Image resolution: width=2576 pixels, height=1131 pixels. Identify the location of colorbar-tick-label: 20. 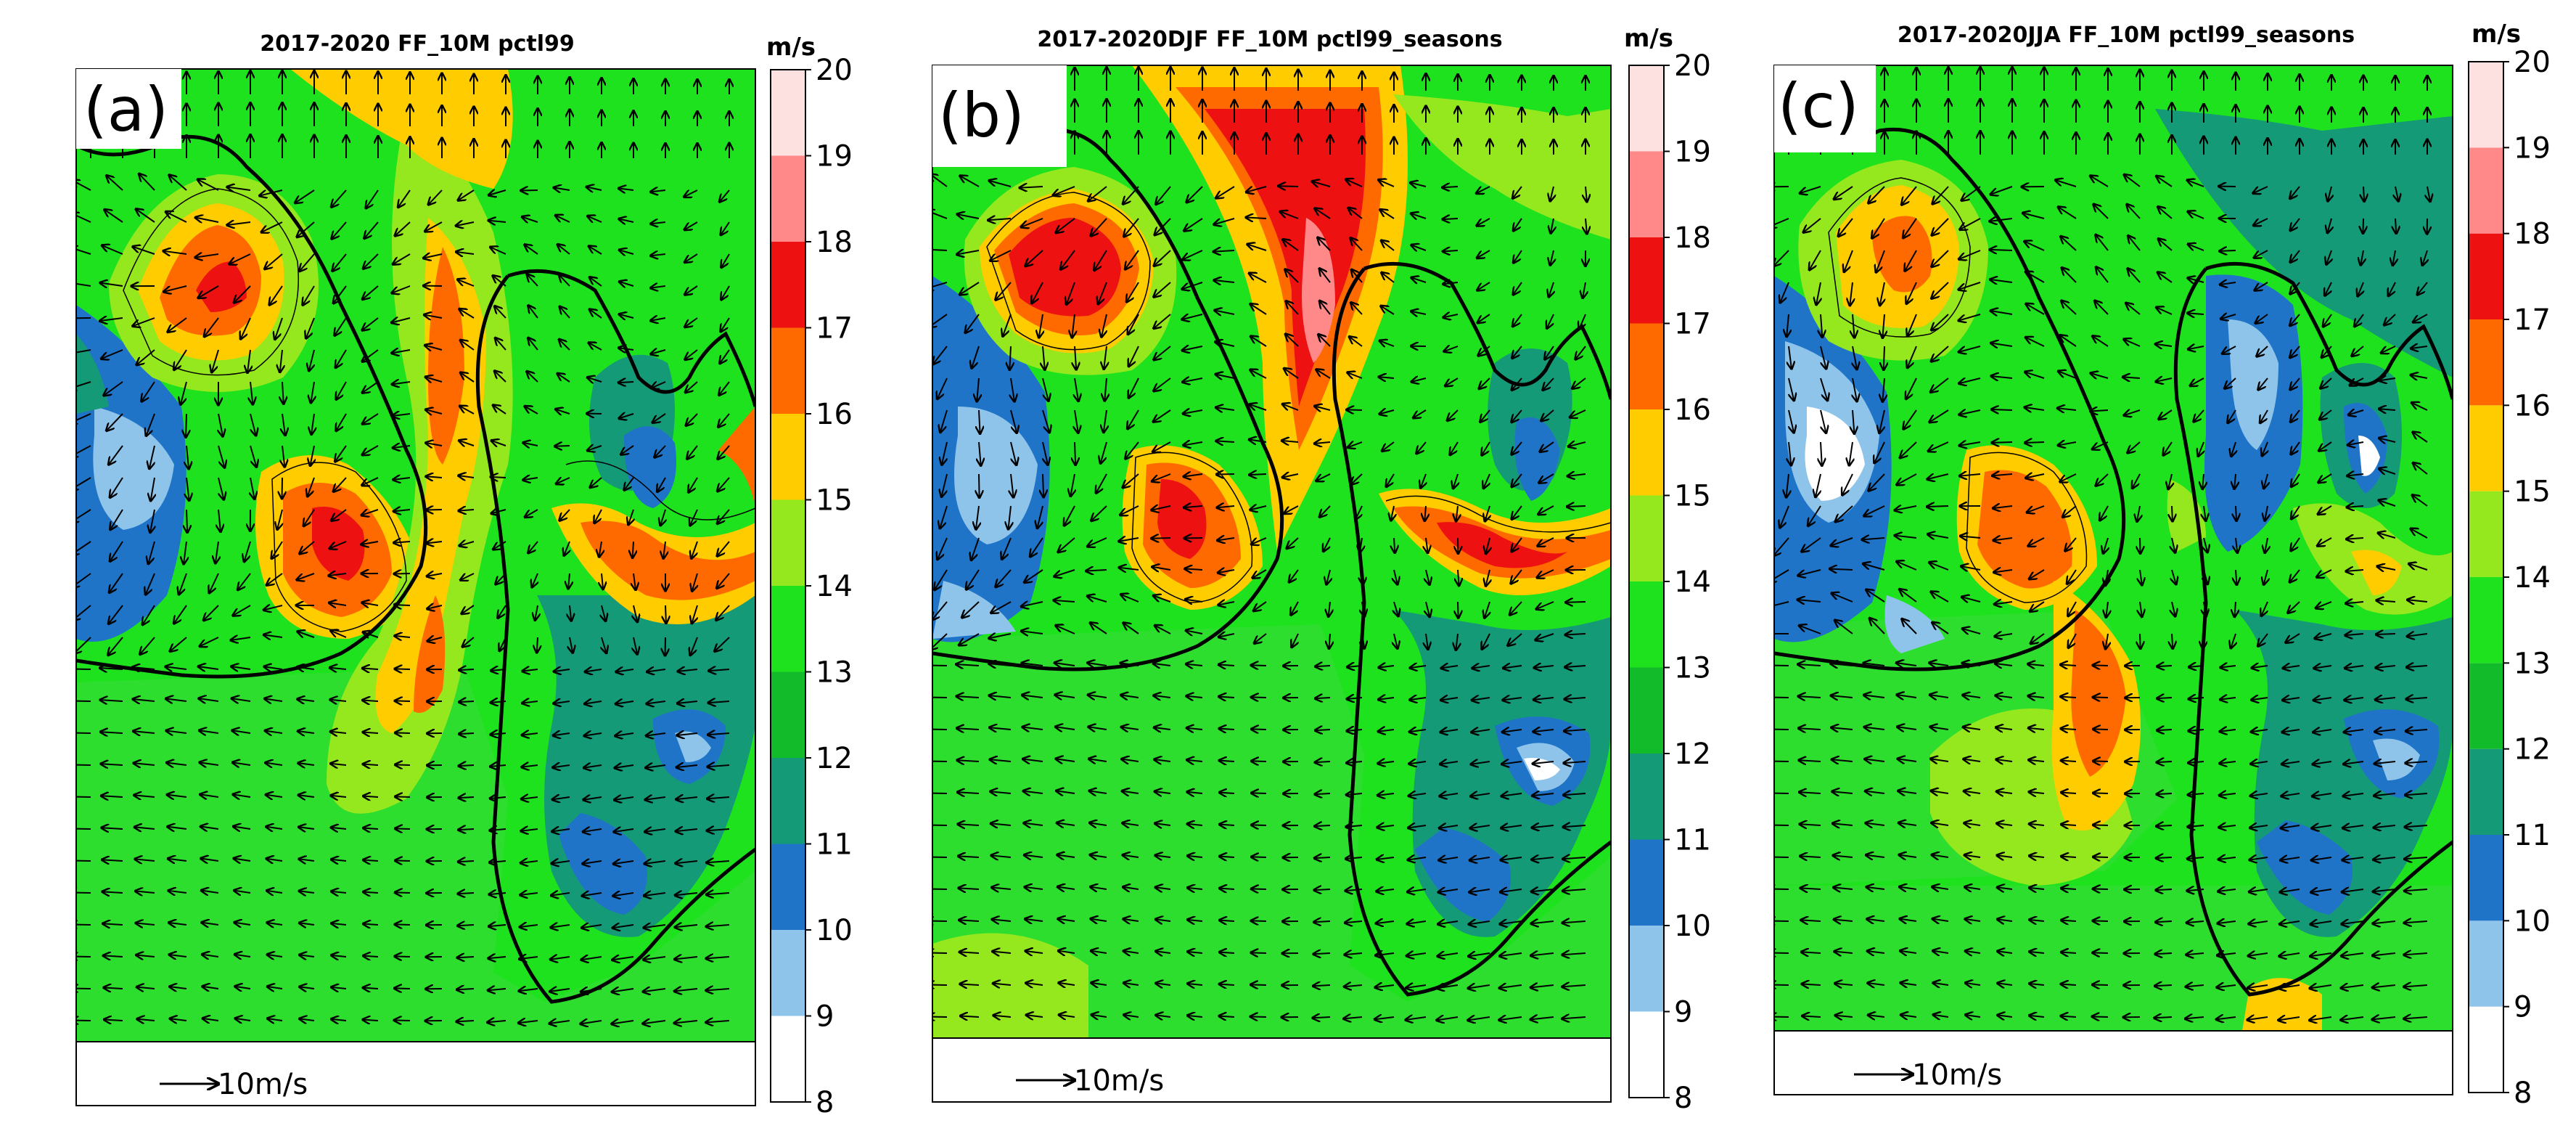
(2532, 63).